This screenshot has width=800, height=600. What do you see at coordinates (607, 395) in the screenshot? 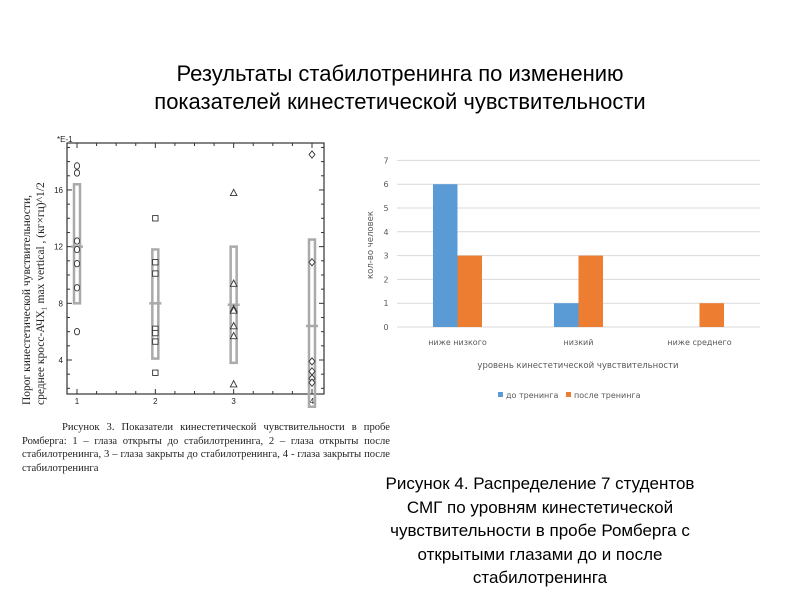
I see `legend-label: после тренинга` at bounding box center [607, 395].